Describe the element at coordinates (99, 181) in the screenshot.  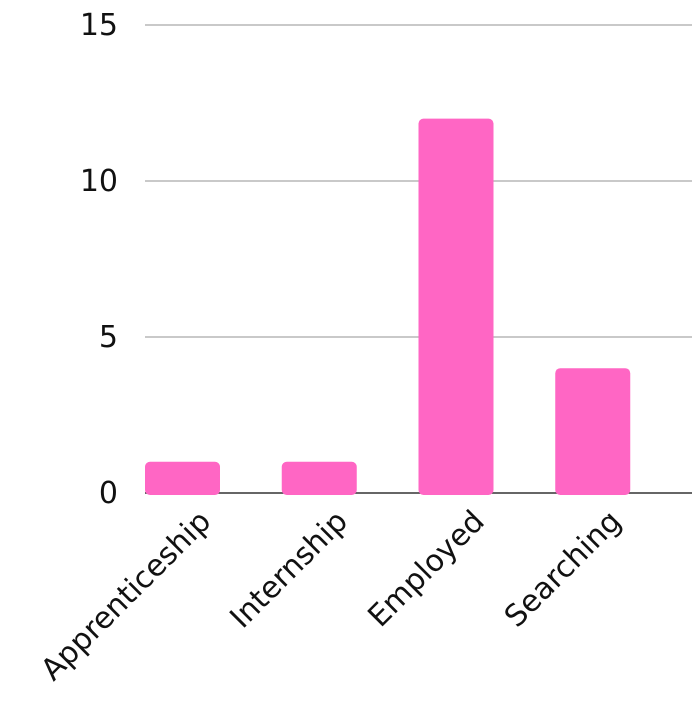
I see `y-tick-label: 10` at that location.